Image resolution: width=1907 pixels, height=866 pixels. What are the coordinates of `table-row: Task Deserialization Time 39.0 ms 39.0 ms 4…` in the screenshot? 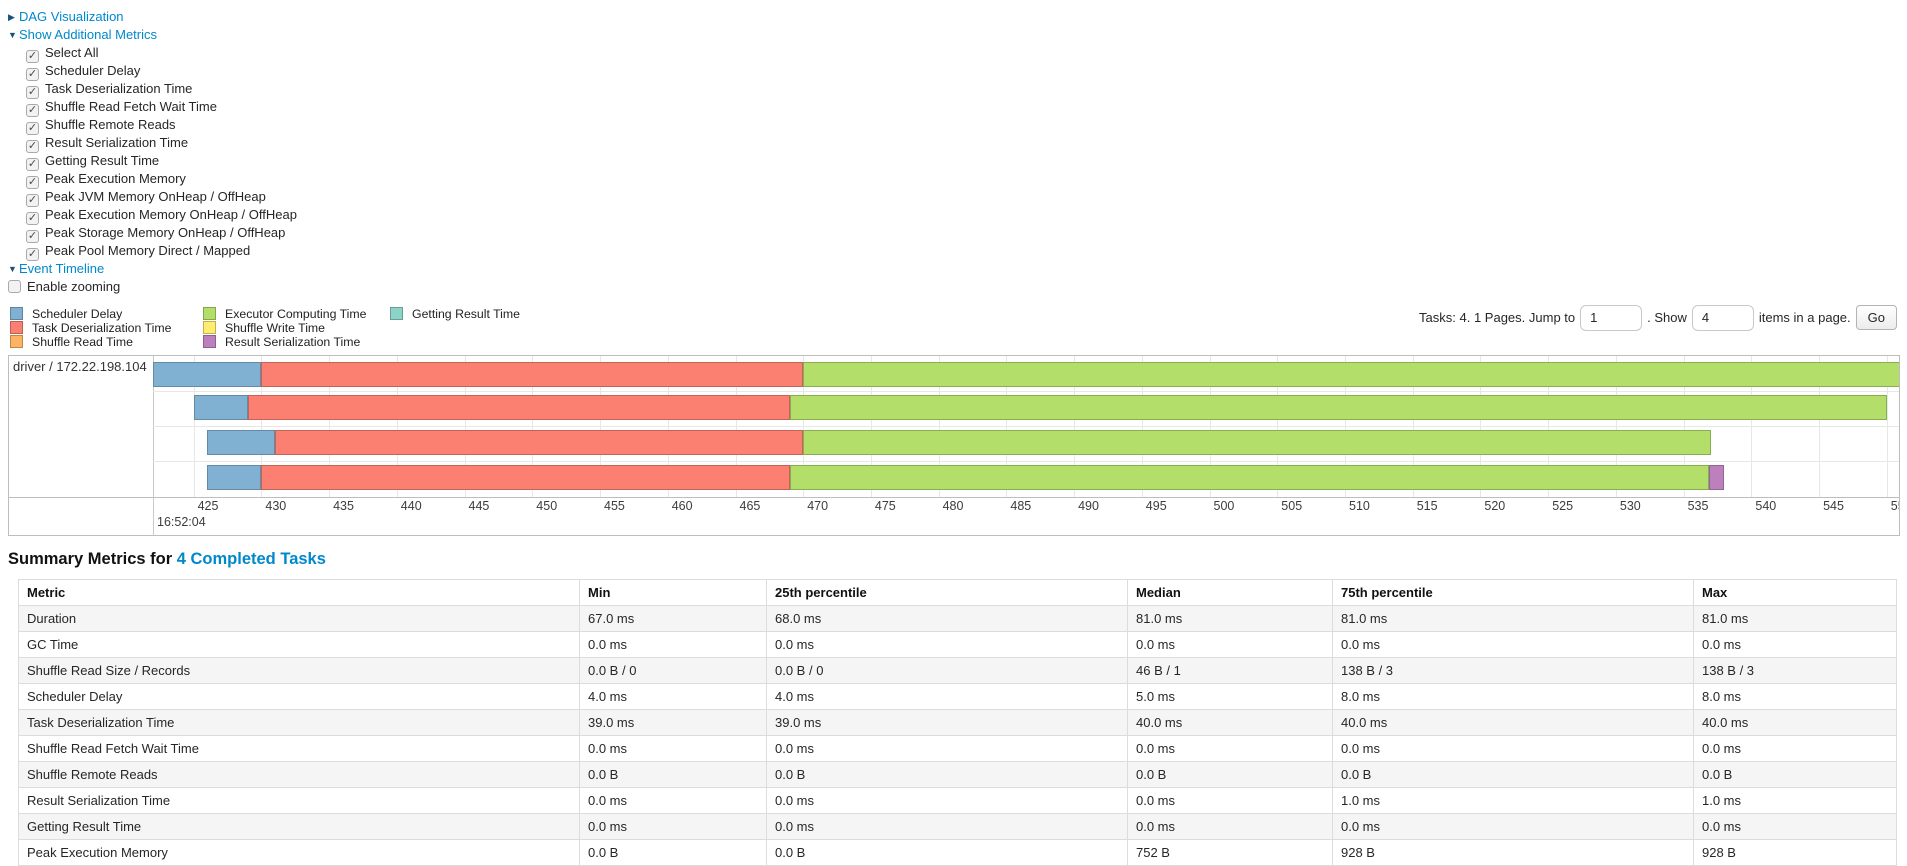 It's located at (957, 722).